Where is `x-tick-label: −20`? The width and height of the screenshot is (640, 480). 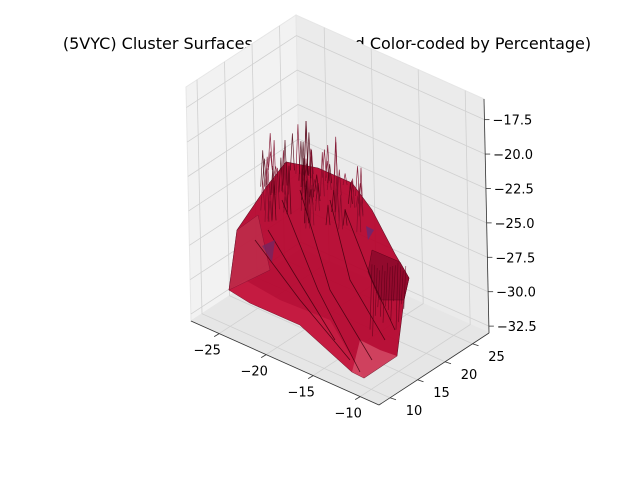
x-tick-label: −20 is located at coordinates (253, 372).